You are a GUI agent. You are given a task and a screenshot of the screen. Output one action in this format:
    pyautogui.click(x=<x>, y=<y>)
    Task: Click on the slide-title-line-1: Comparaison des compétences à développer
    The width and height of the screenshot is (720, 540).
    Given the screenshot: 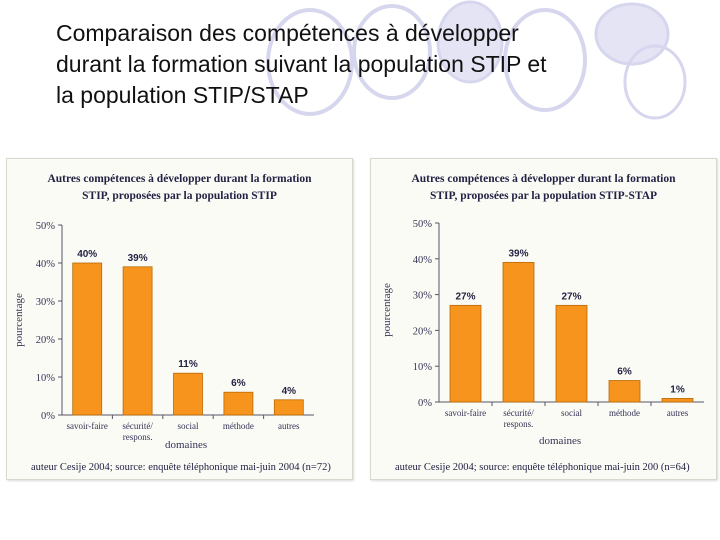 What is the action you would take?
    pyautogui.click(x=287, y=33)
    